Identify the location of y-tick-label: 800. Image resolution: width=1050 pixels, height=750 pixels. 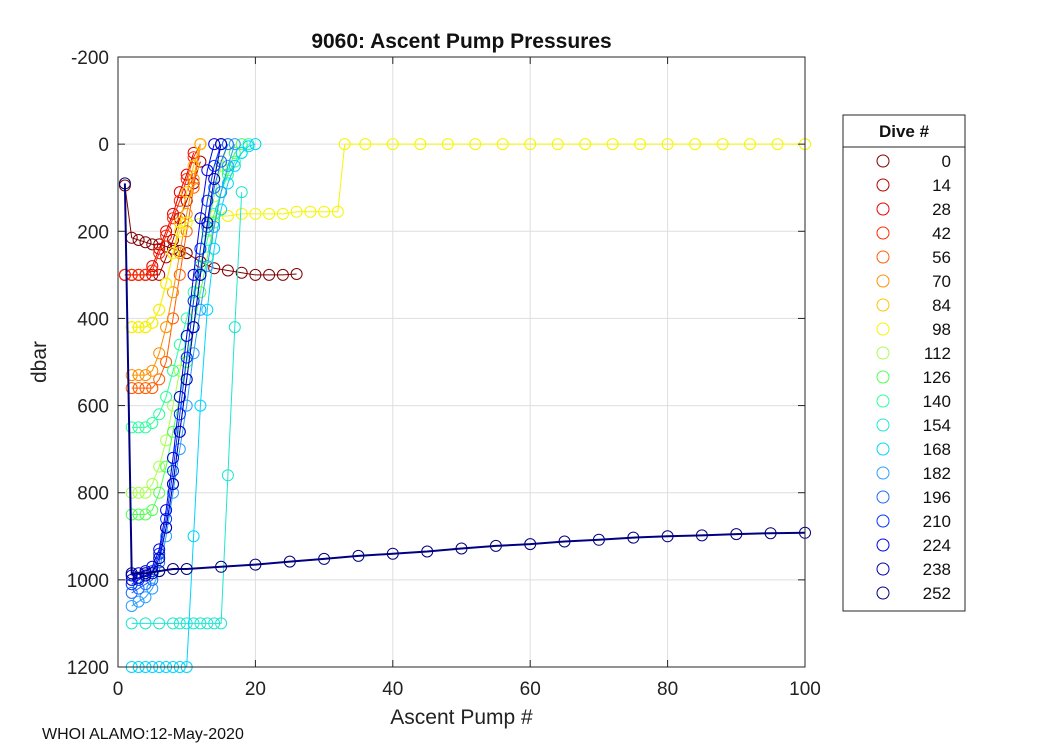
(93, 494).